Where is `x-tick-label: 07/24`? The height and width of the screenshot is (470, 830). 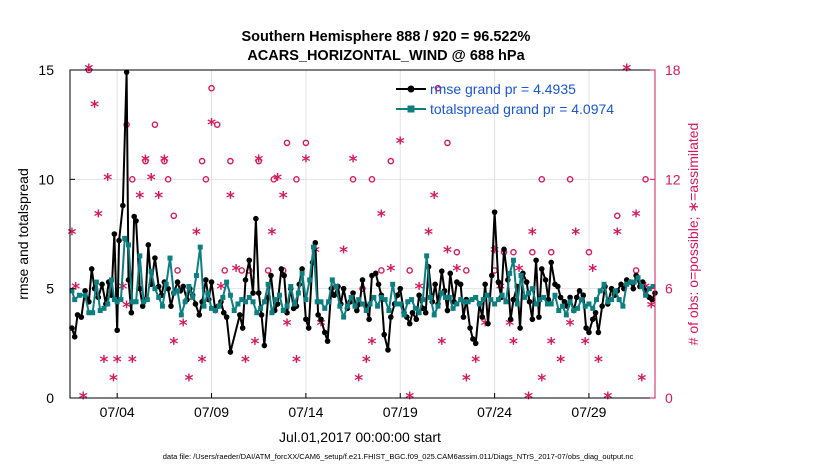 x-tick-label: 07/24 is located at coordinates (494, 412).